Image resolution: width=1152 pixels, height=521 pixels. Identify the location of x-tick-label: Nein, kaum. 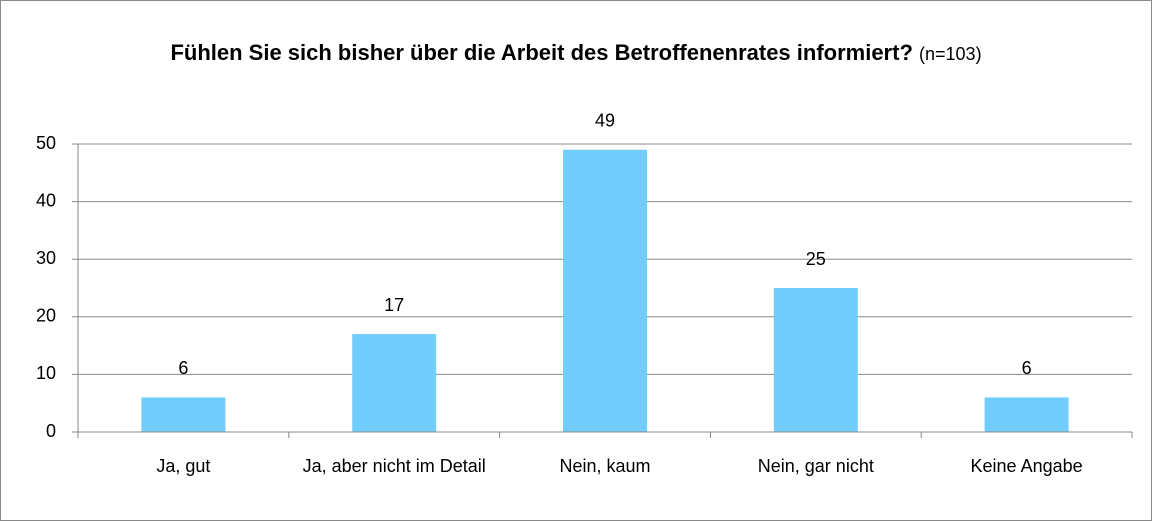
(605, 466).